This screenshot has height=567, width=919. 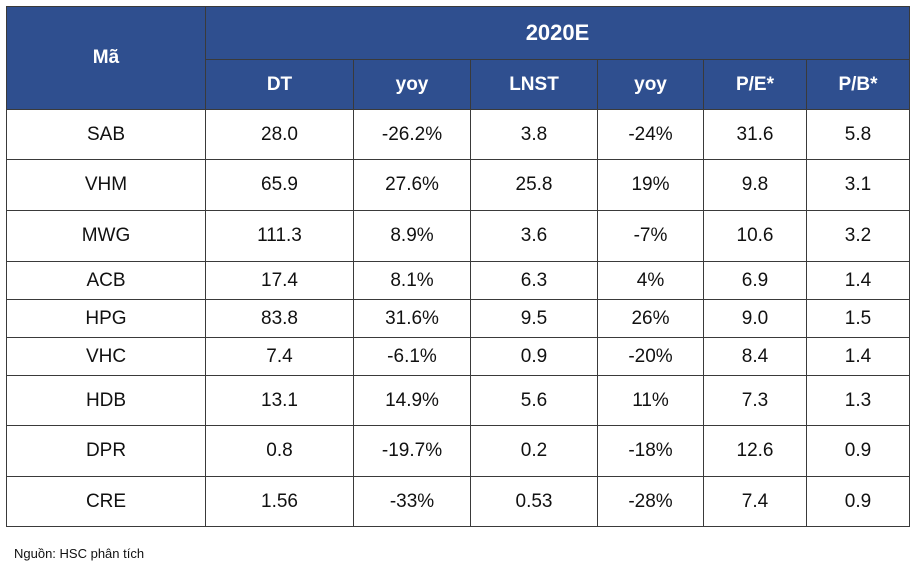 What do you see at coordinates (858, 318) in the screenshot?
I see `table-cell: 1.5` at bounding box center [858, 318].